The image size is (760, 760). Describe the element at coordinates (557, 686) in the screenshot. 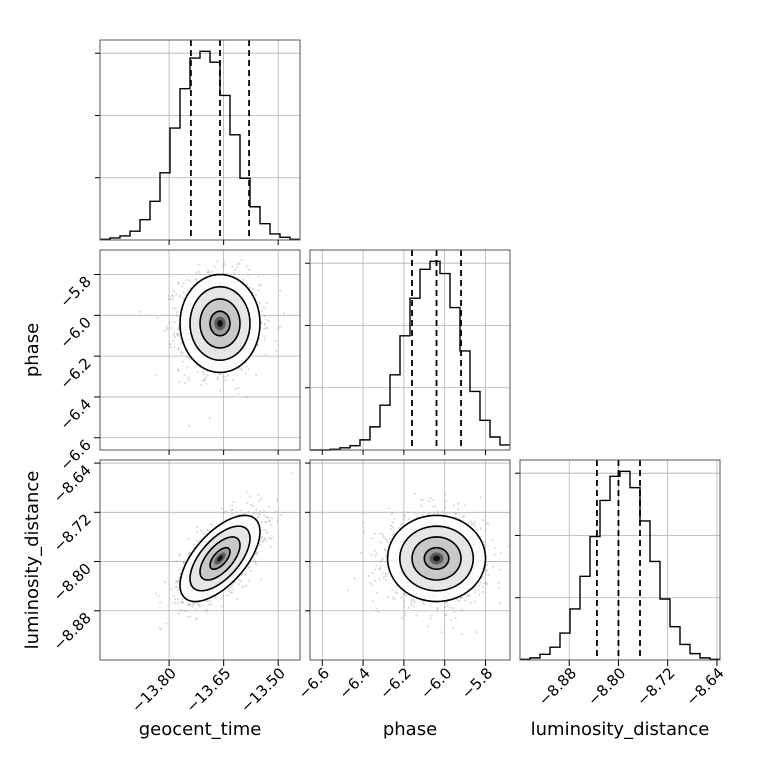

I see `x-tick-label: −8.88` at that location.